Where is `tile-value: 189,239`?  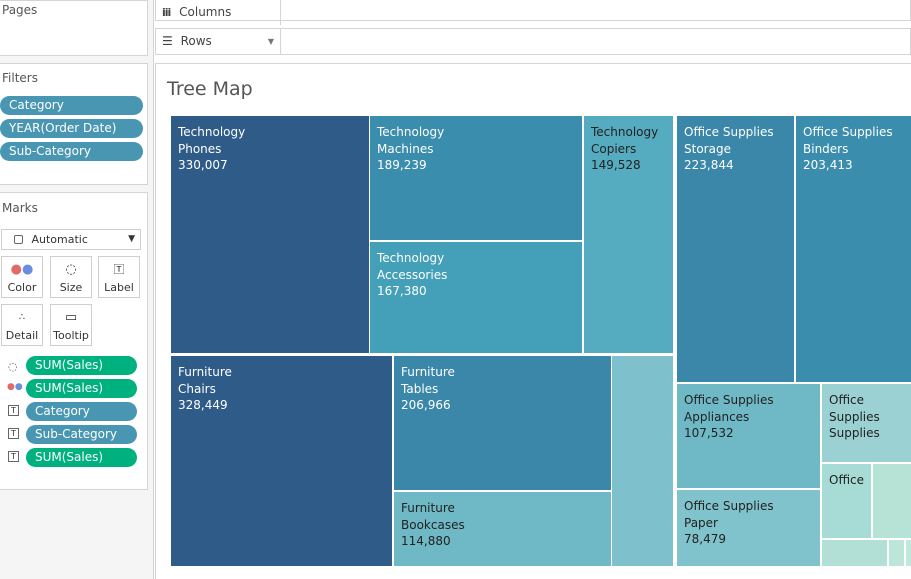 tile-value: 189,239 is located at coordinates (402, 165).